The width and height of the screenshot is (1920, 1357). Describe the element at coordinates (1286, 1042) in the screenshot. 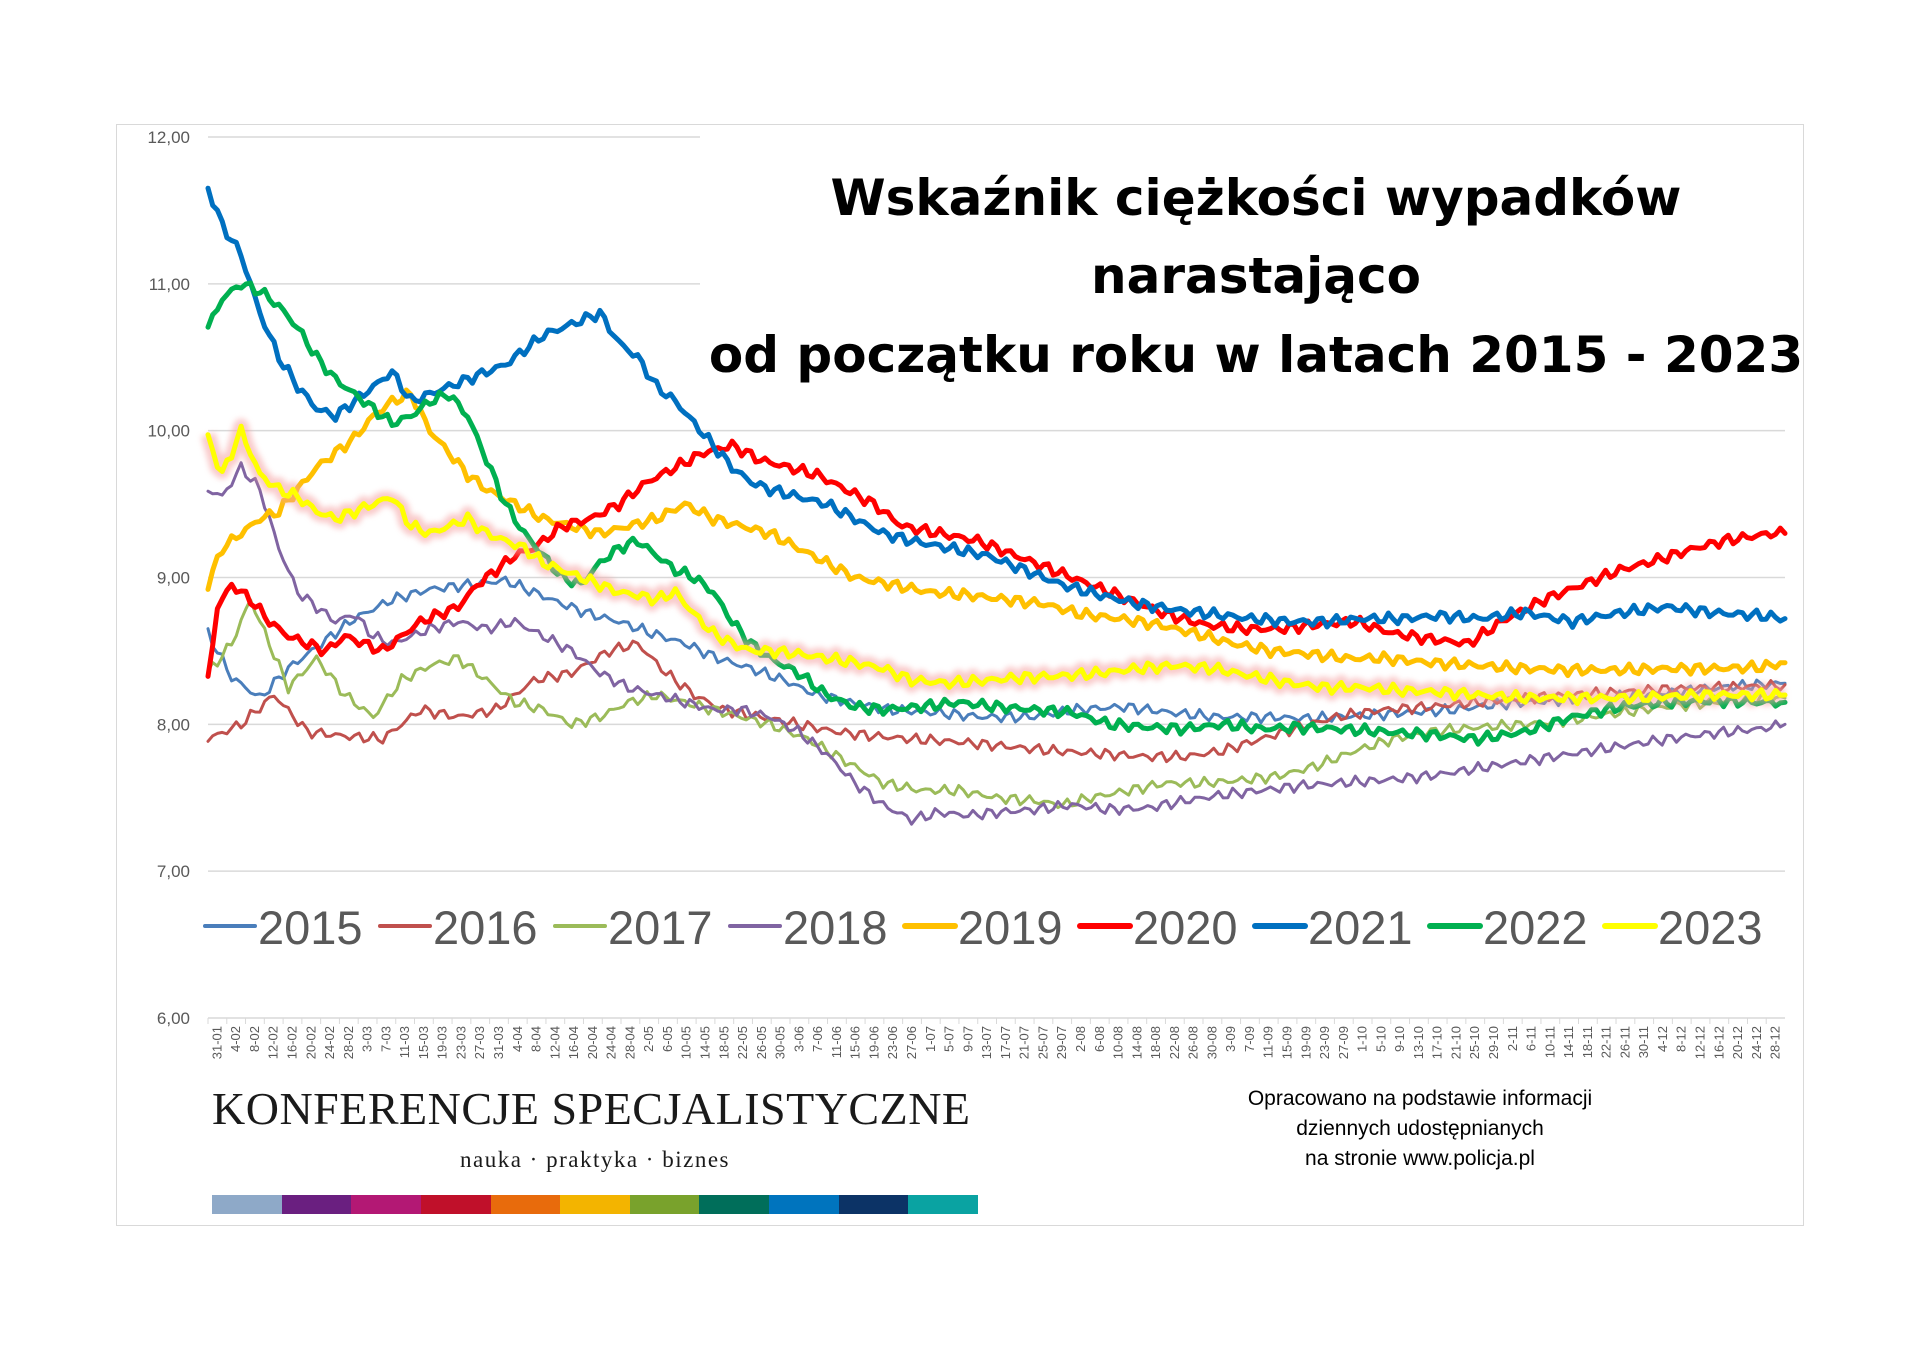

I see `x-tick-label: 15-09` at that location.